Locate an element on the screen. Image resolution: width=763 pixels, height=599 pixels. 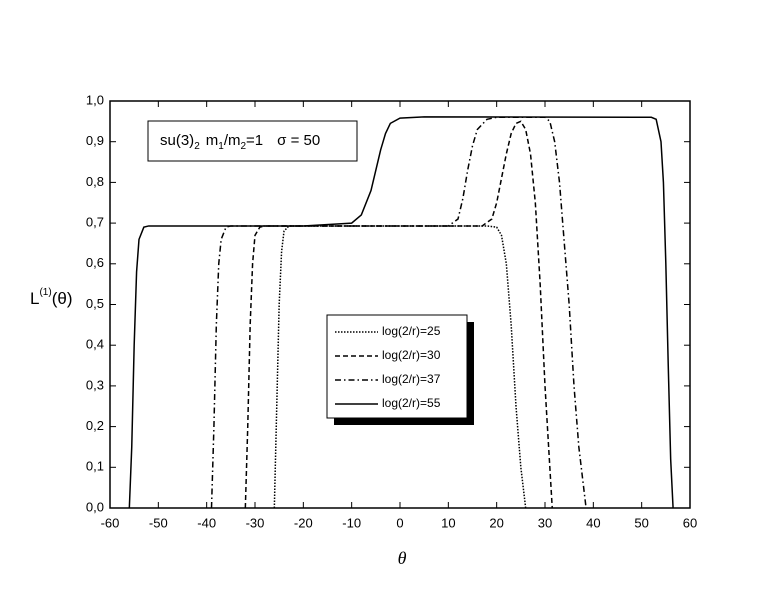
legend-label: log(2/r)=37 is located at coordinates (411, 379).